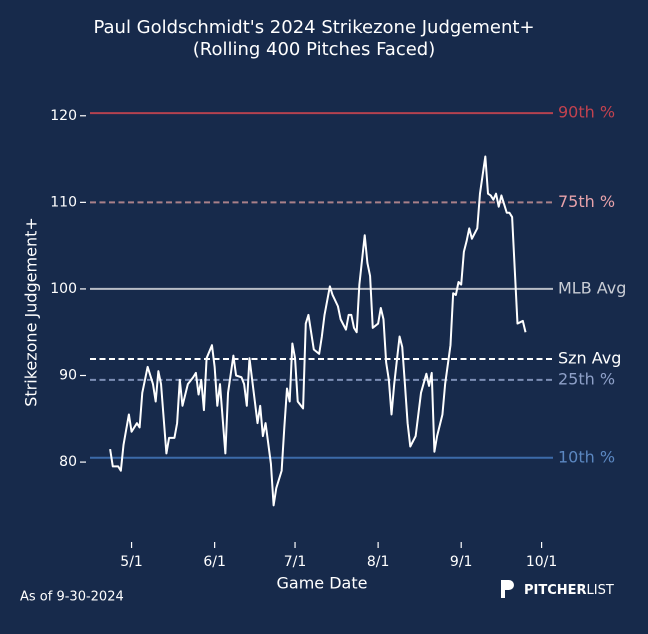  What do you see at coordinates (31, 312) in the screenshot?
I see `y-axis-label: Strikezone Judgement+` at bounding box center [31, 312].